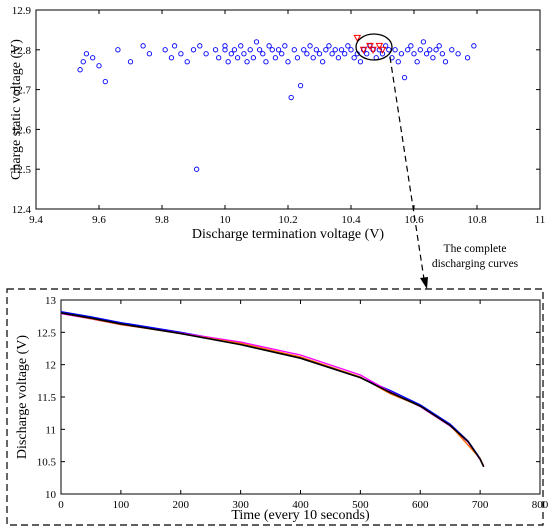 The width and height of the screenshot is (550, 532). Describe the element at coordinates (22, 130) in the screenshot. I see `y-tick-label: 12.6` at that location.